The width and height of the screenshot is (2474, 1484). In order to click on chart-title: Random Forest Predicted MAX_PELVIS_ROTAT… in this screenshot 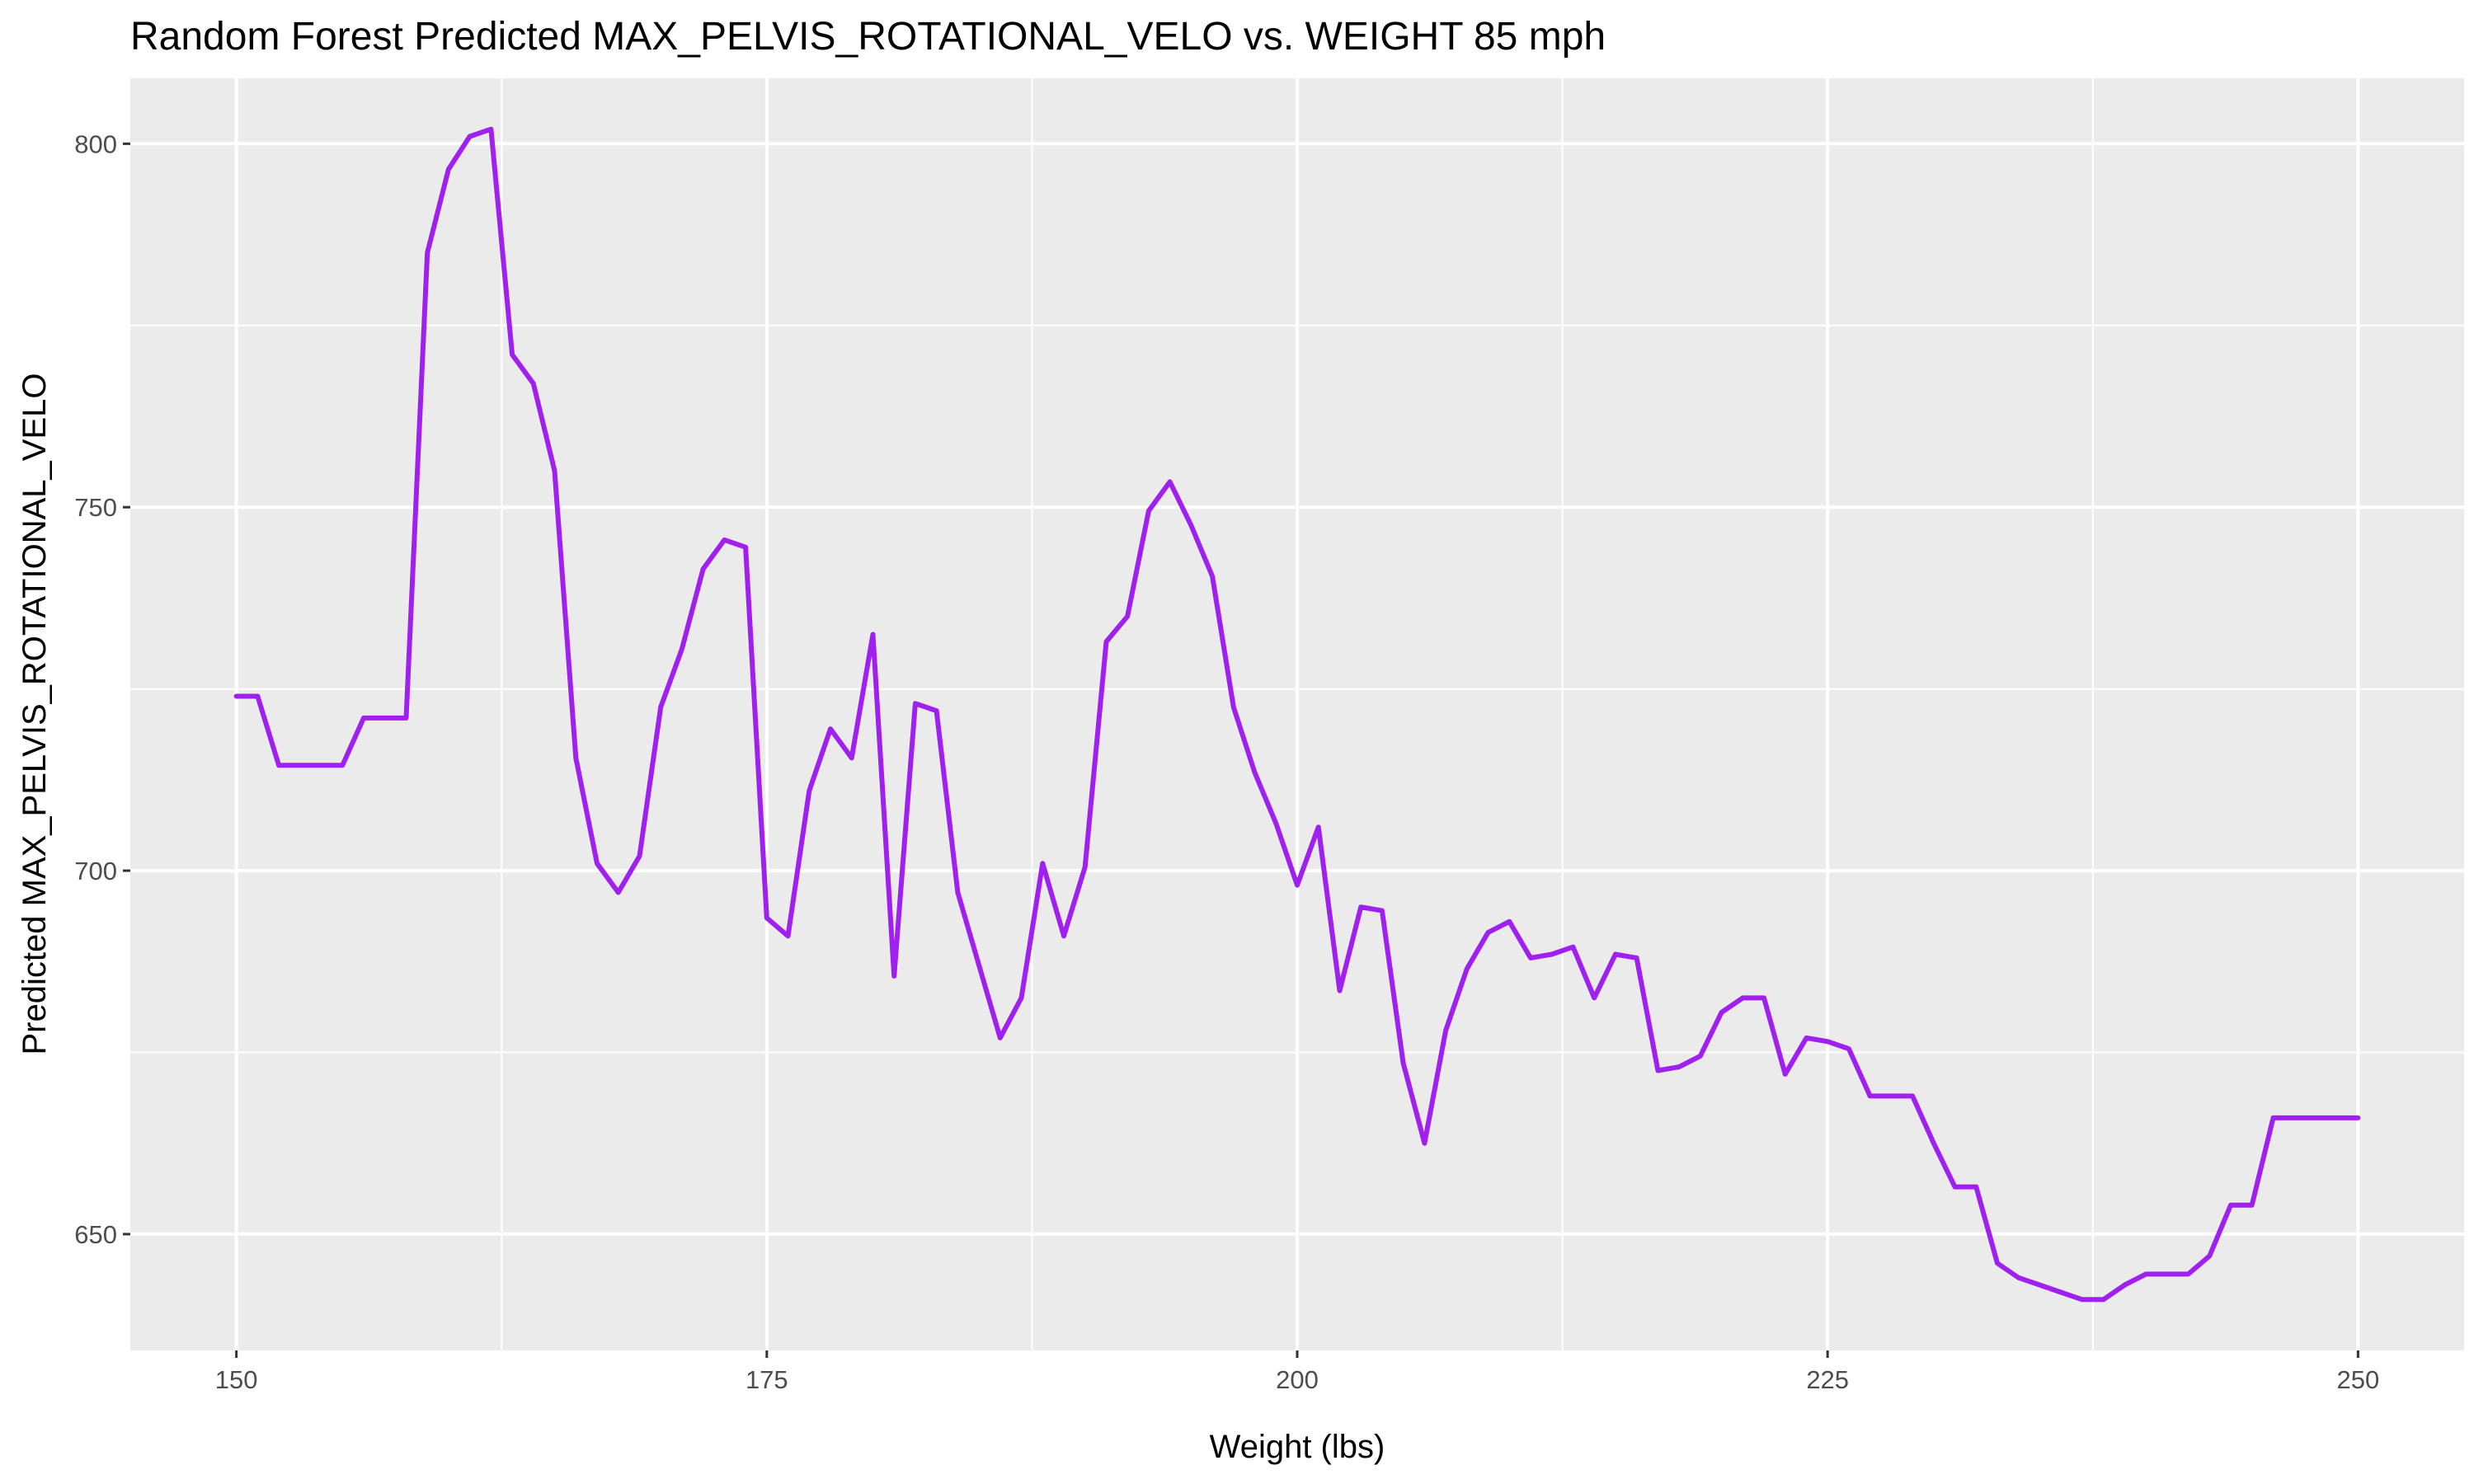, I will do `click(868, 37)`.